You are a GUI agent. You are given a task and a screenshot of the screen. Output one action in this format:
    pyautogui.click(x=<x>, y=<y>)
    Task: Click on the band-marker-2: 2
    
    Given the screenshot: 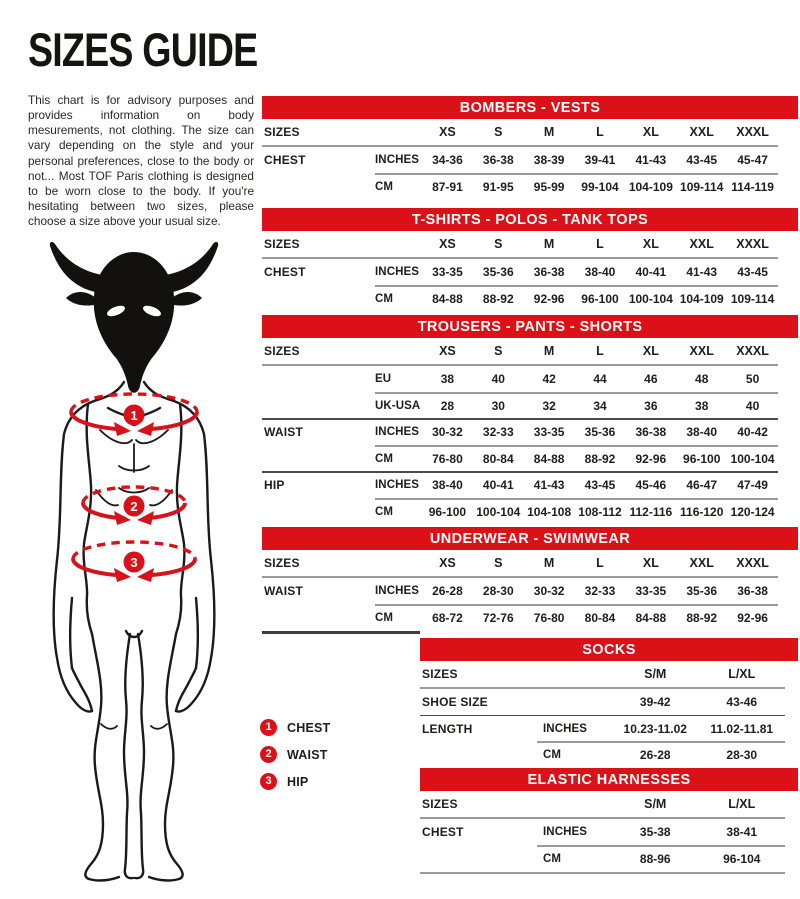 What is the action you would take?
    pyautogui.click(x=133, y=506)
    